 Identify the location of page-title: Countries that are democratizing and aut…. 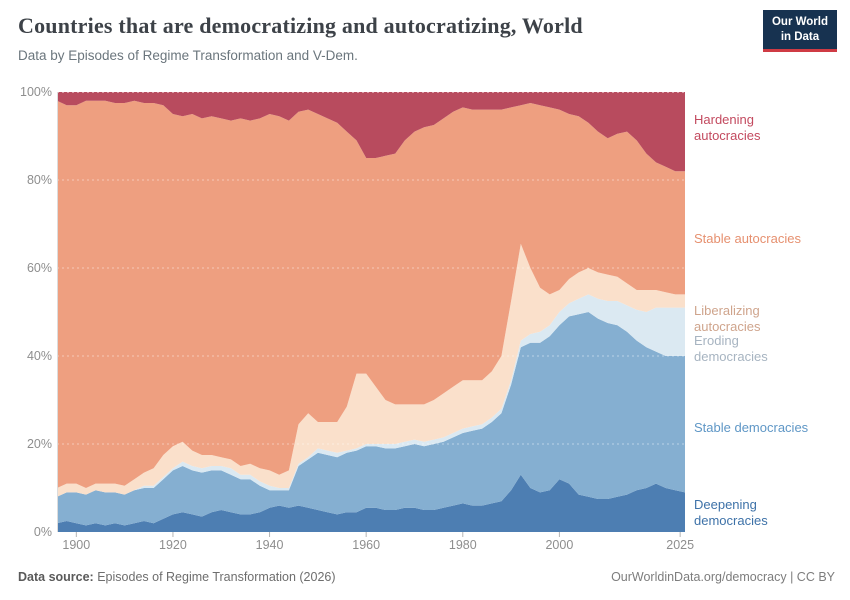
(300, 25).